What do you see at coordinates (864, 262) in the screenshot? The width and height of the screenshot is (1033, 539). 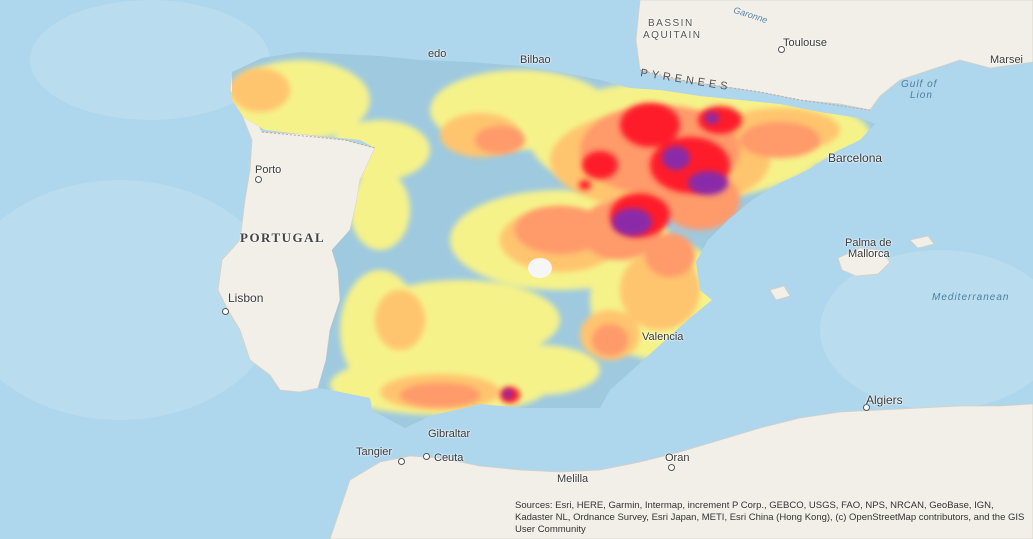 I see `mallorca-land` at bounding box center [864, 262].